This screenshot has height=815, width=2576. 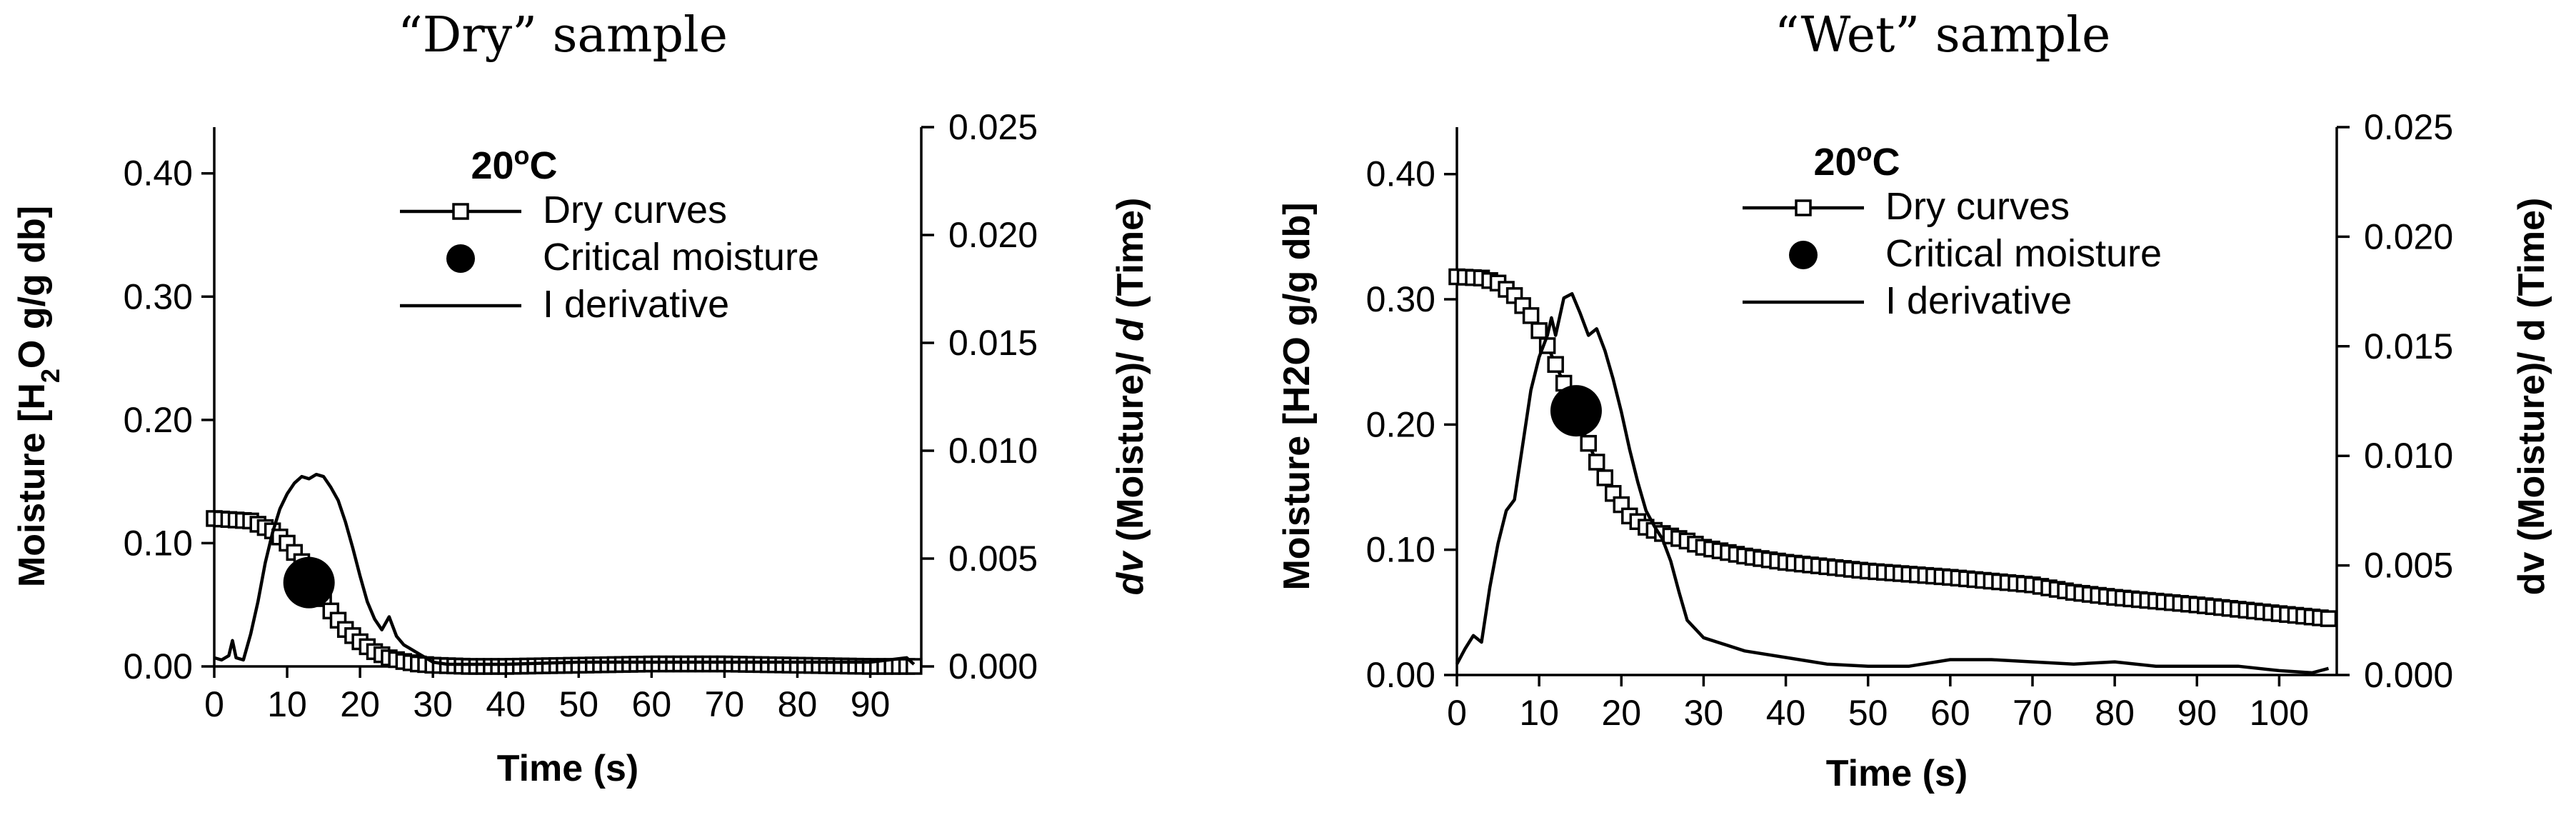 What do you see at coordinates (563, 35) in the screenshot?
I see `chart-title: “Dry” sample` at bounding box center [563, 35].